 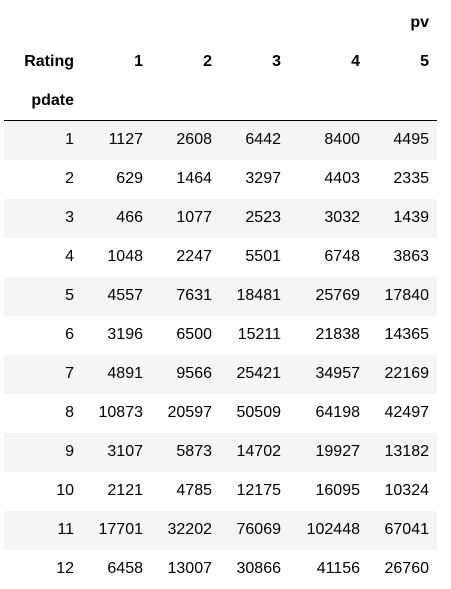 I want to click on table-row: 4 1048 2247 5501 6748 3863, so click(x=220, y=257).